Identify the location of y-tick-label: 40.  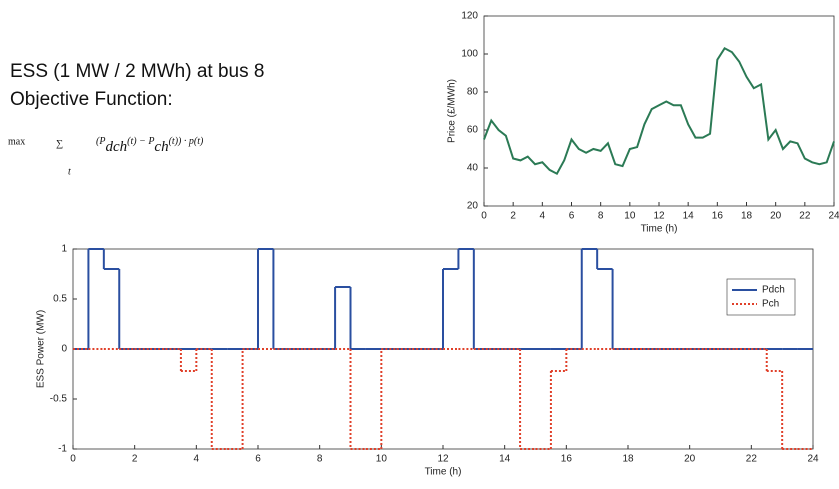
(473, 168).